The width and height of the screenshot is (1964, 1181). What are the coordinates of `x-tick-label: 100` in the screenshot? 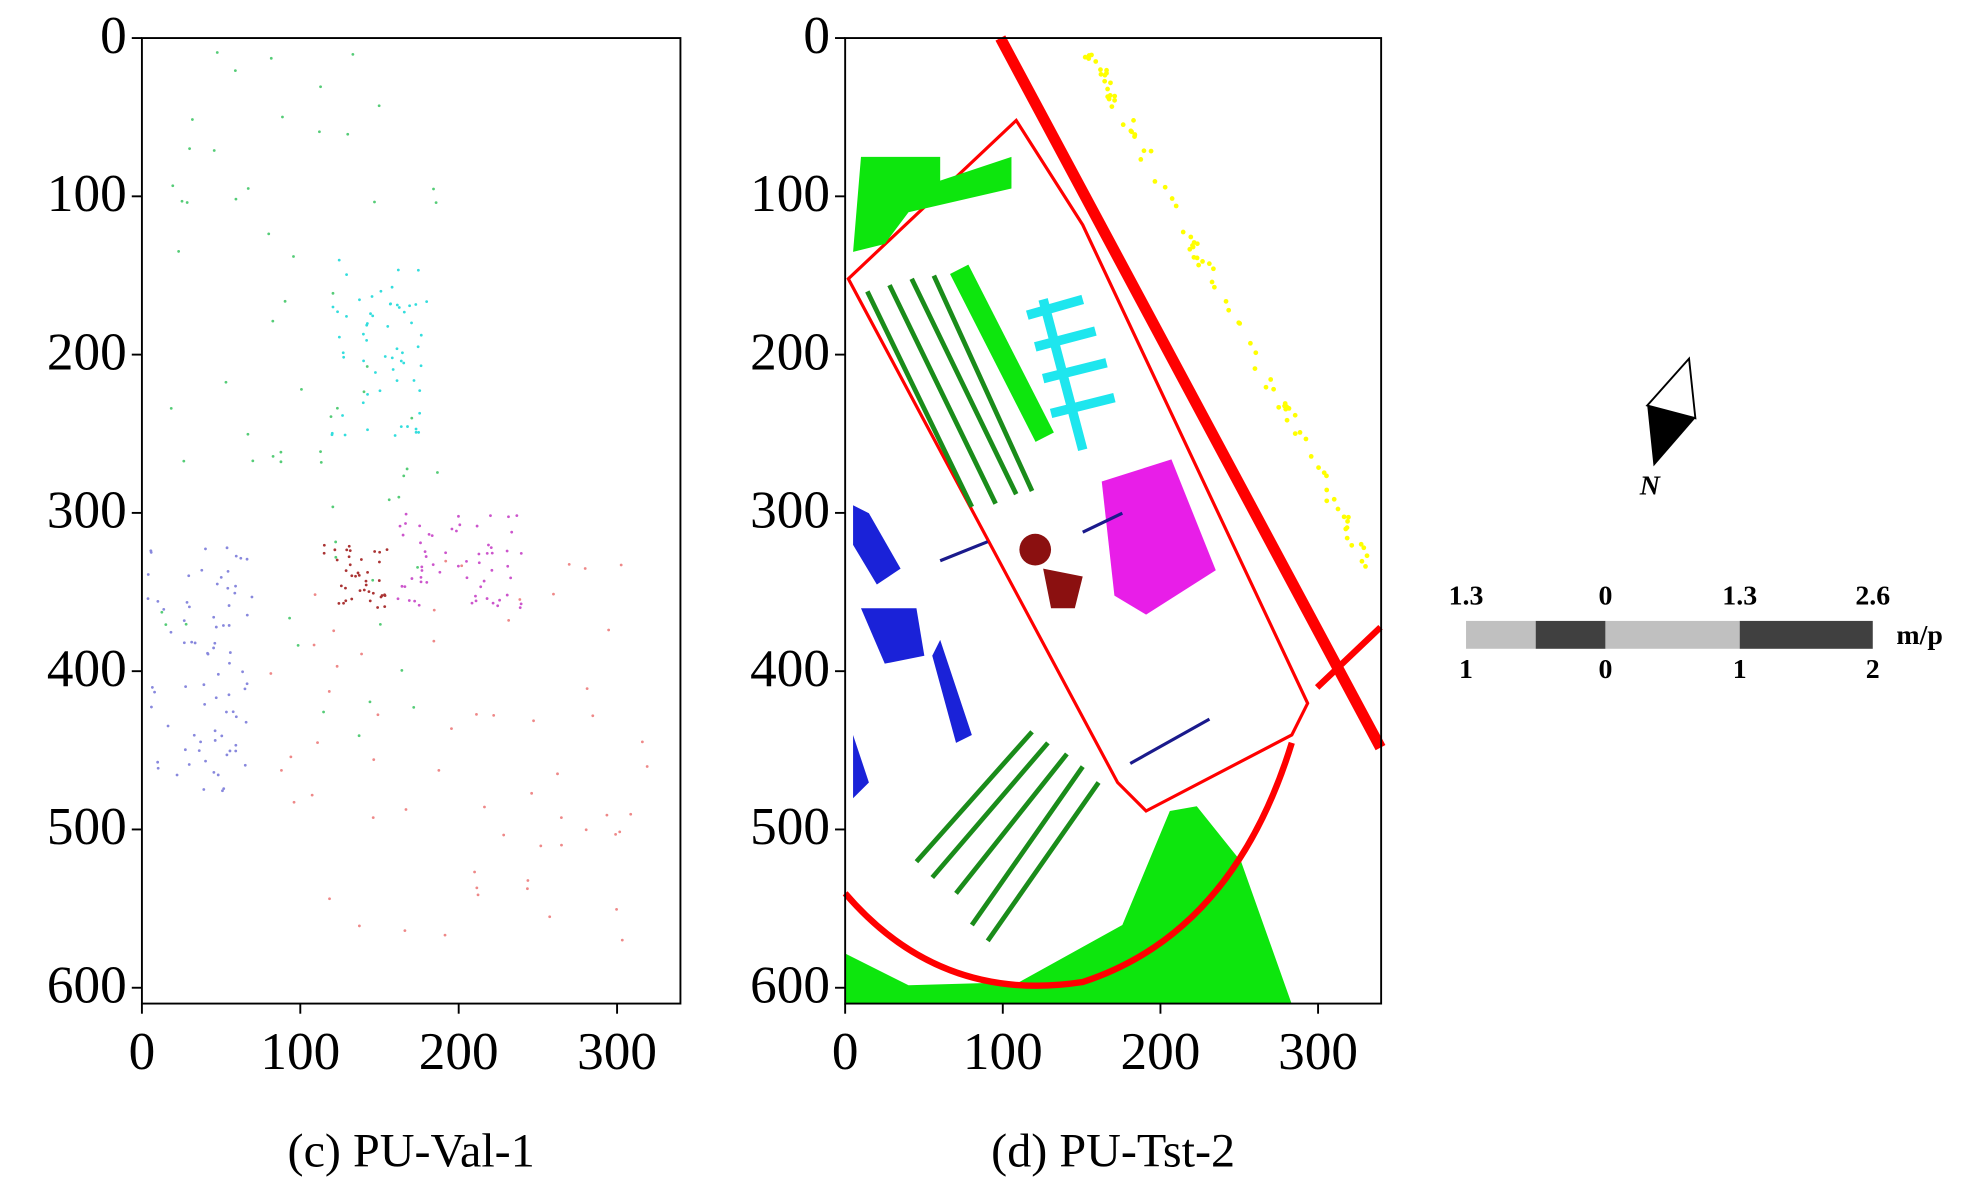 It's located at (300, 1051).